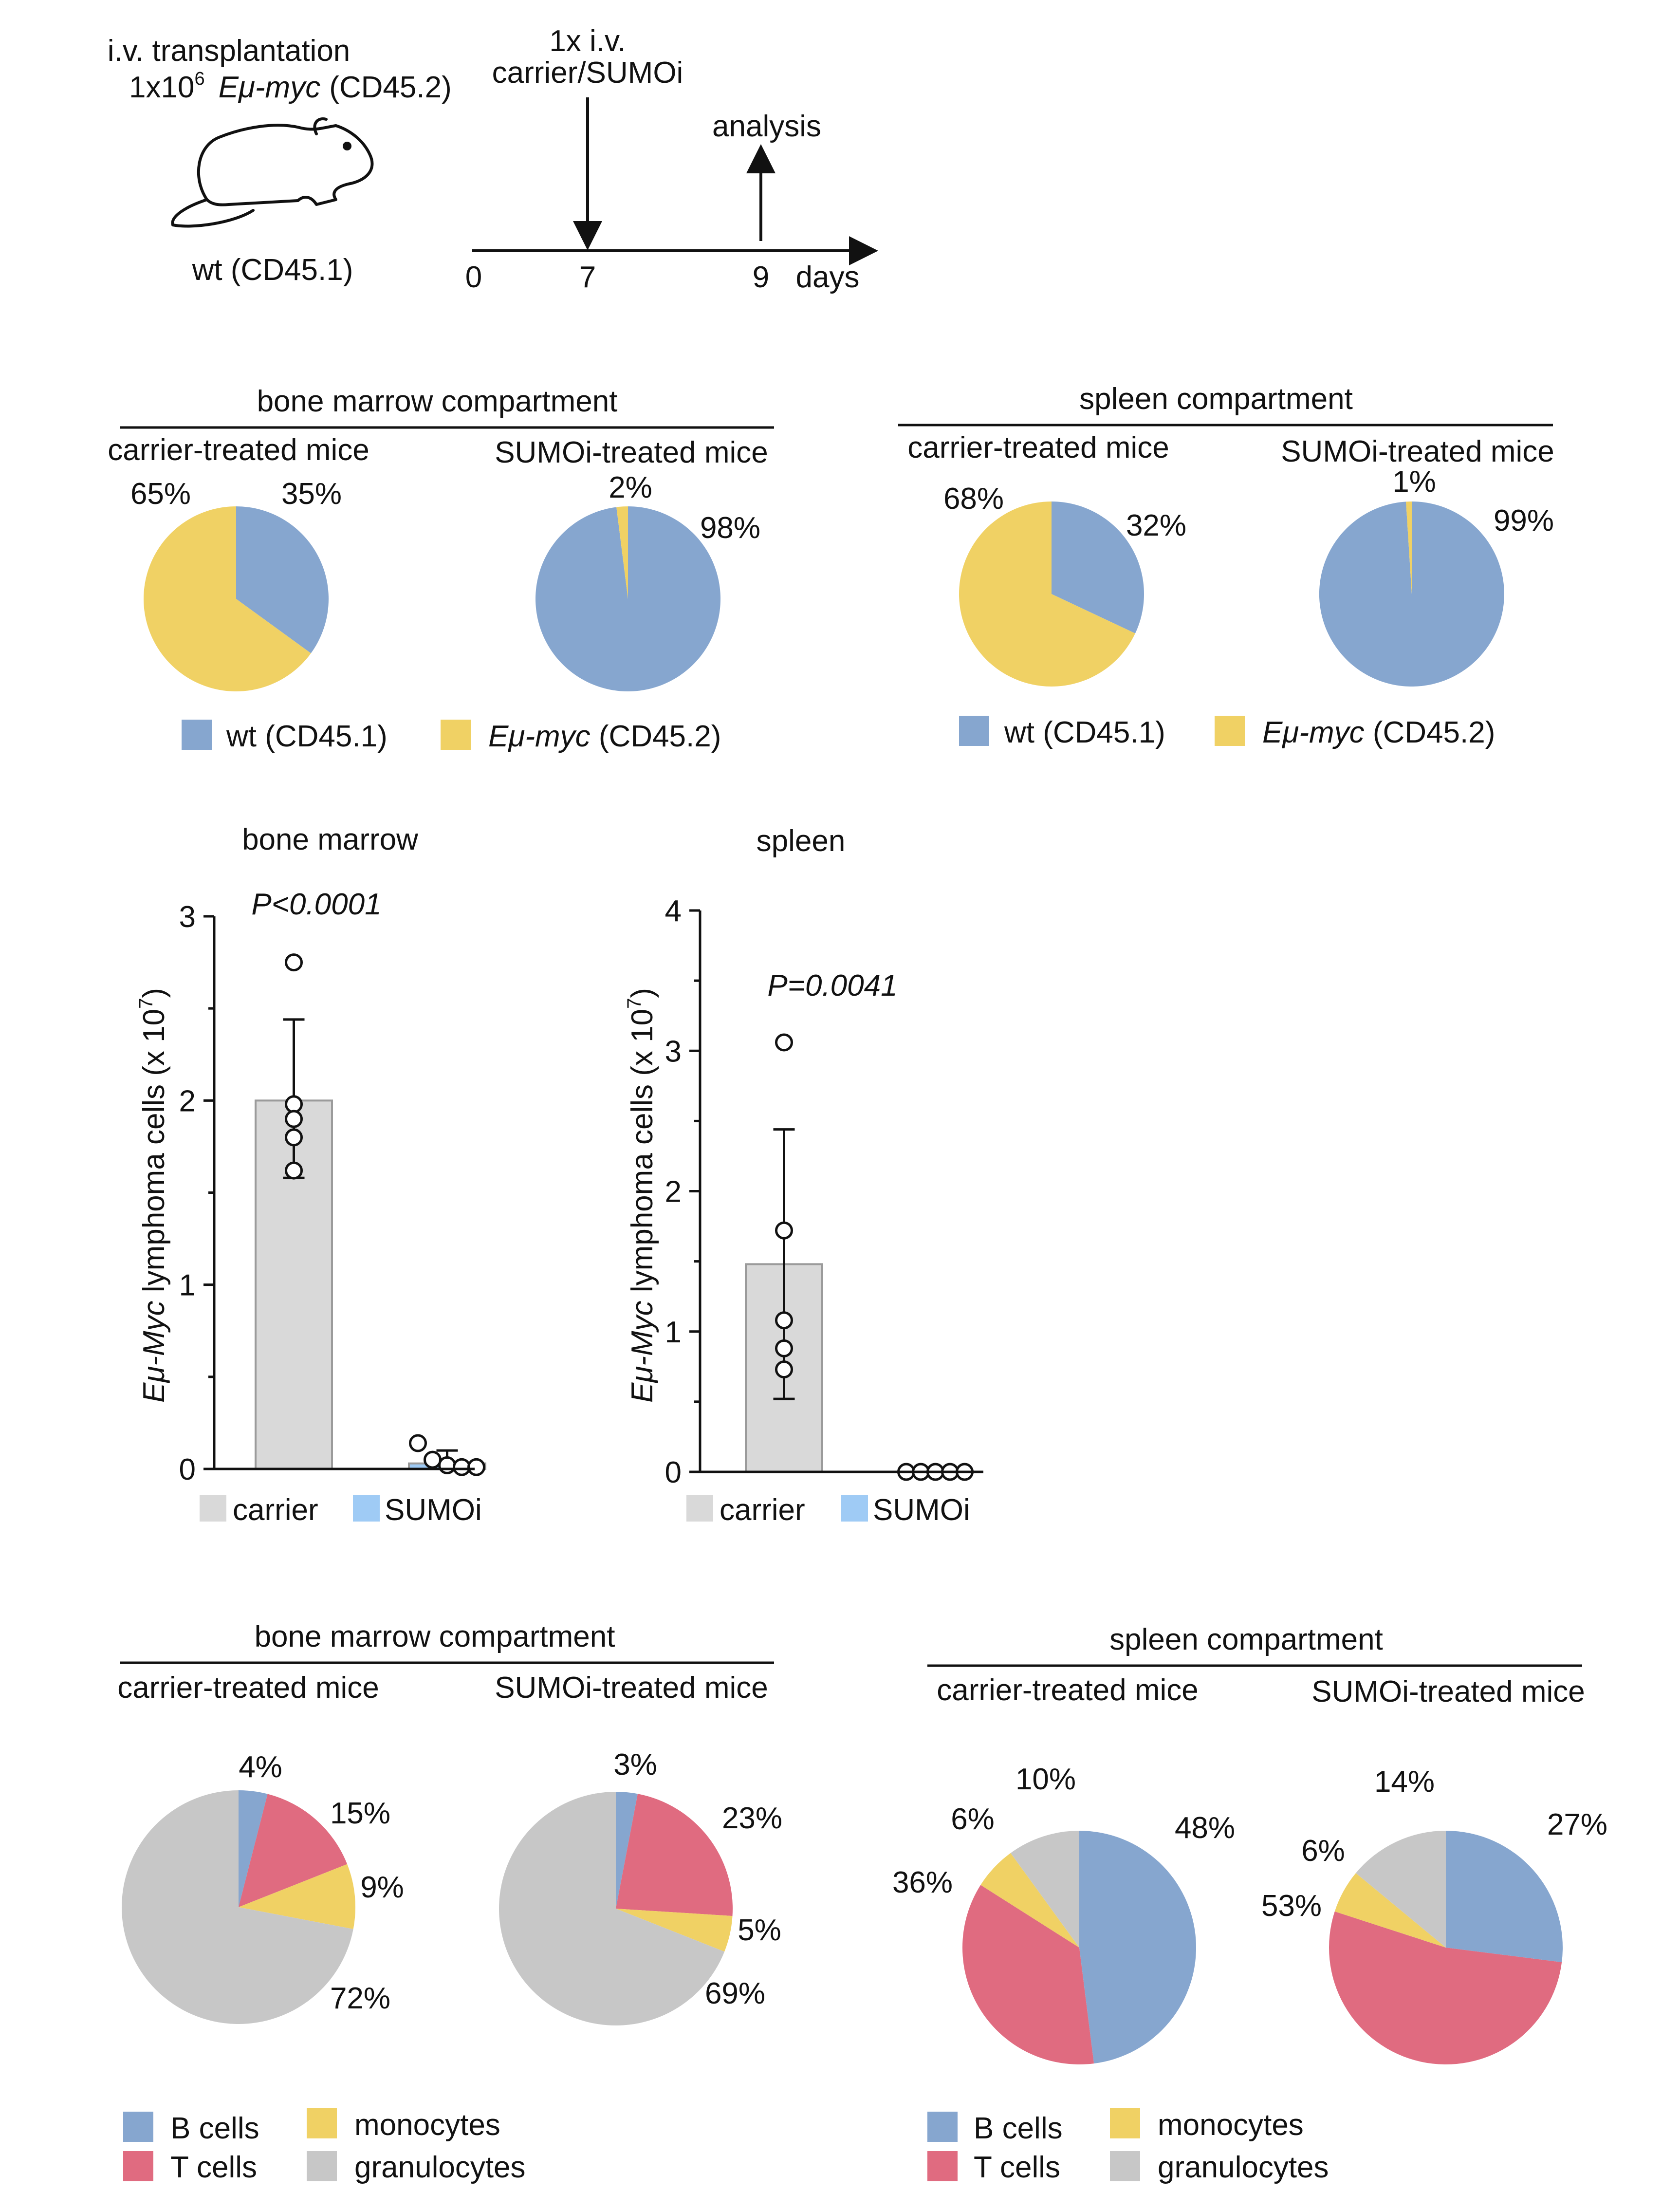  What do you see at coordinates (673, 1472) in the screenshot?
I see `y-tick-label: 0` at bounding box center [673, 1472].